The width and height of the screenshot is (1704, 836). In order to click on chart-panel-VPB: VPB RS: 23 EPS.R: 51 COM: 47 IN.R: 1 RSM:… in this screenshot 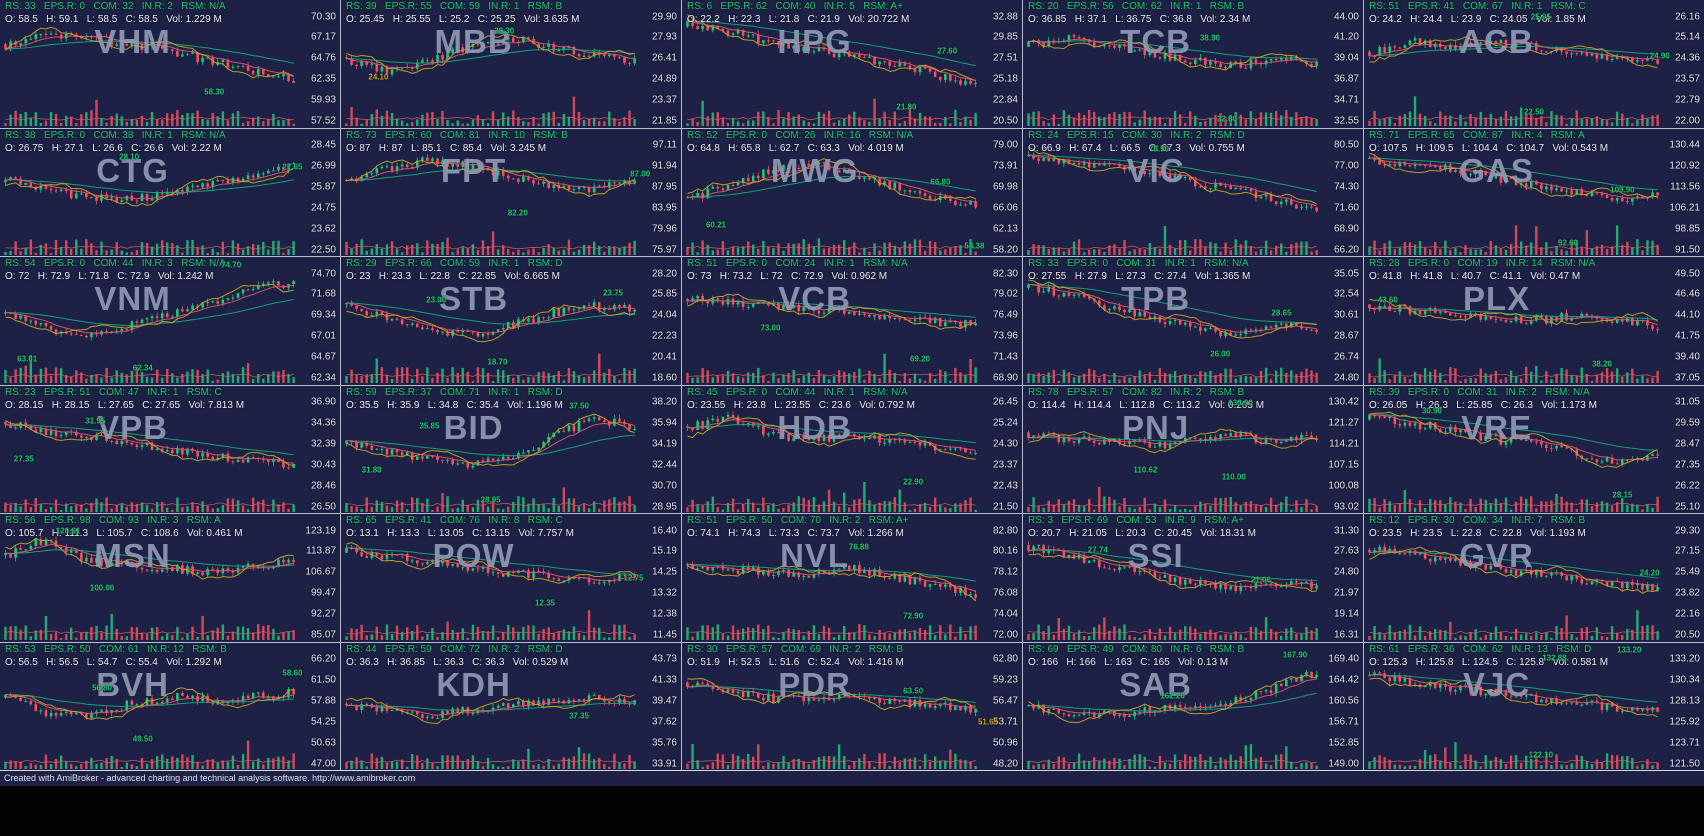, I will do `click(170, 449)`.